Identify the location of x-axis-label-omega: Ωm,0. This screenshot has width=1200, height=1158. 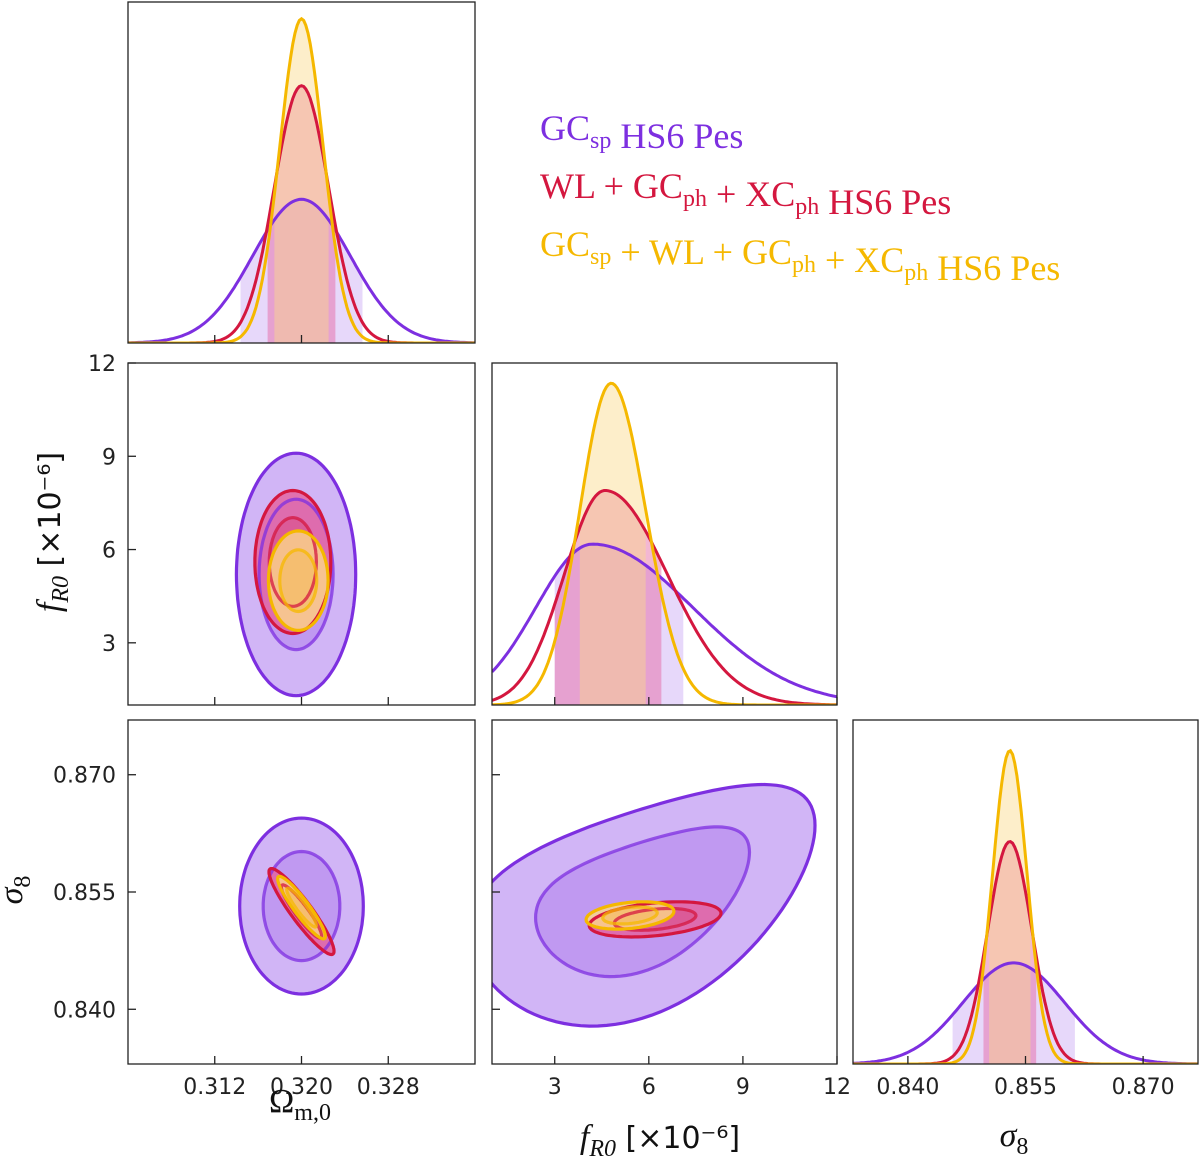
(300, 1104).